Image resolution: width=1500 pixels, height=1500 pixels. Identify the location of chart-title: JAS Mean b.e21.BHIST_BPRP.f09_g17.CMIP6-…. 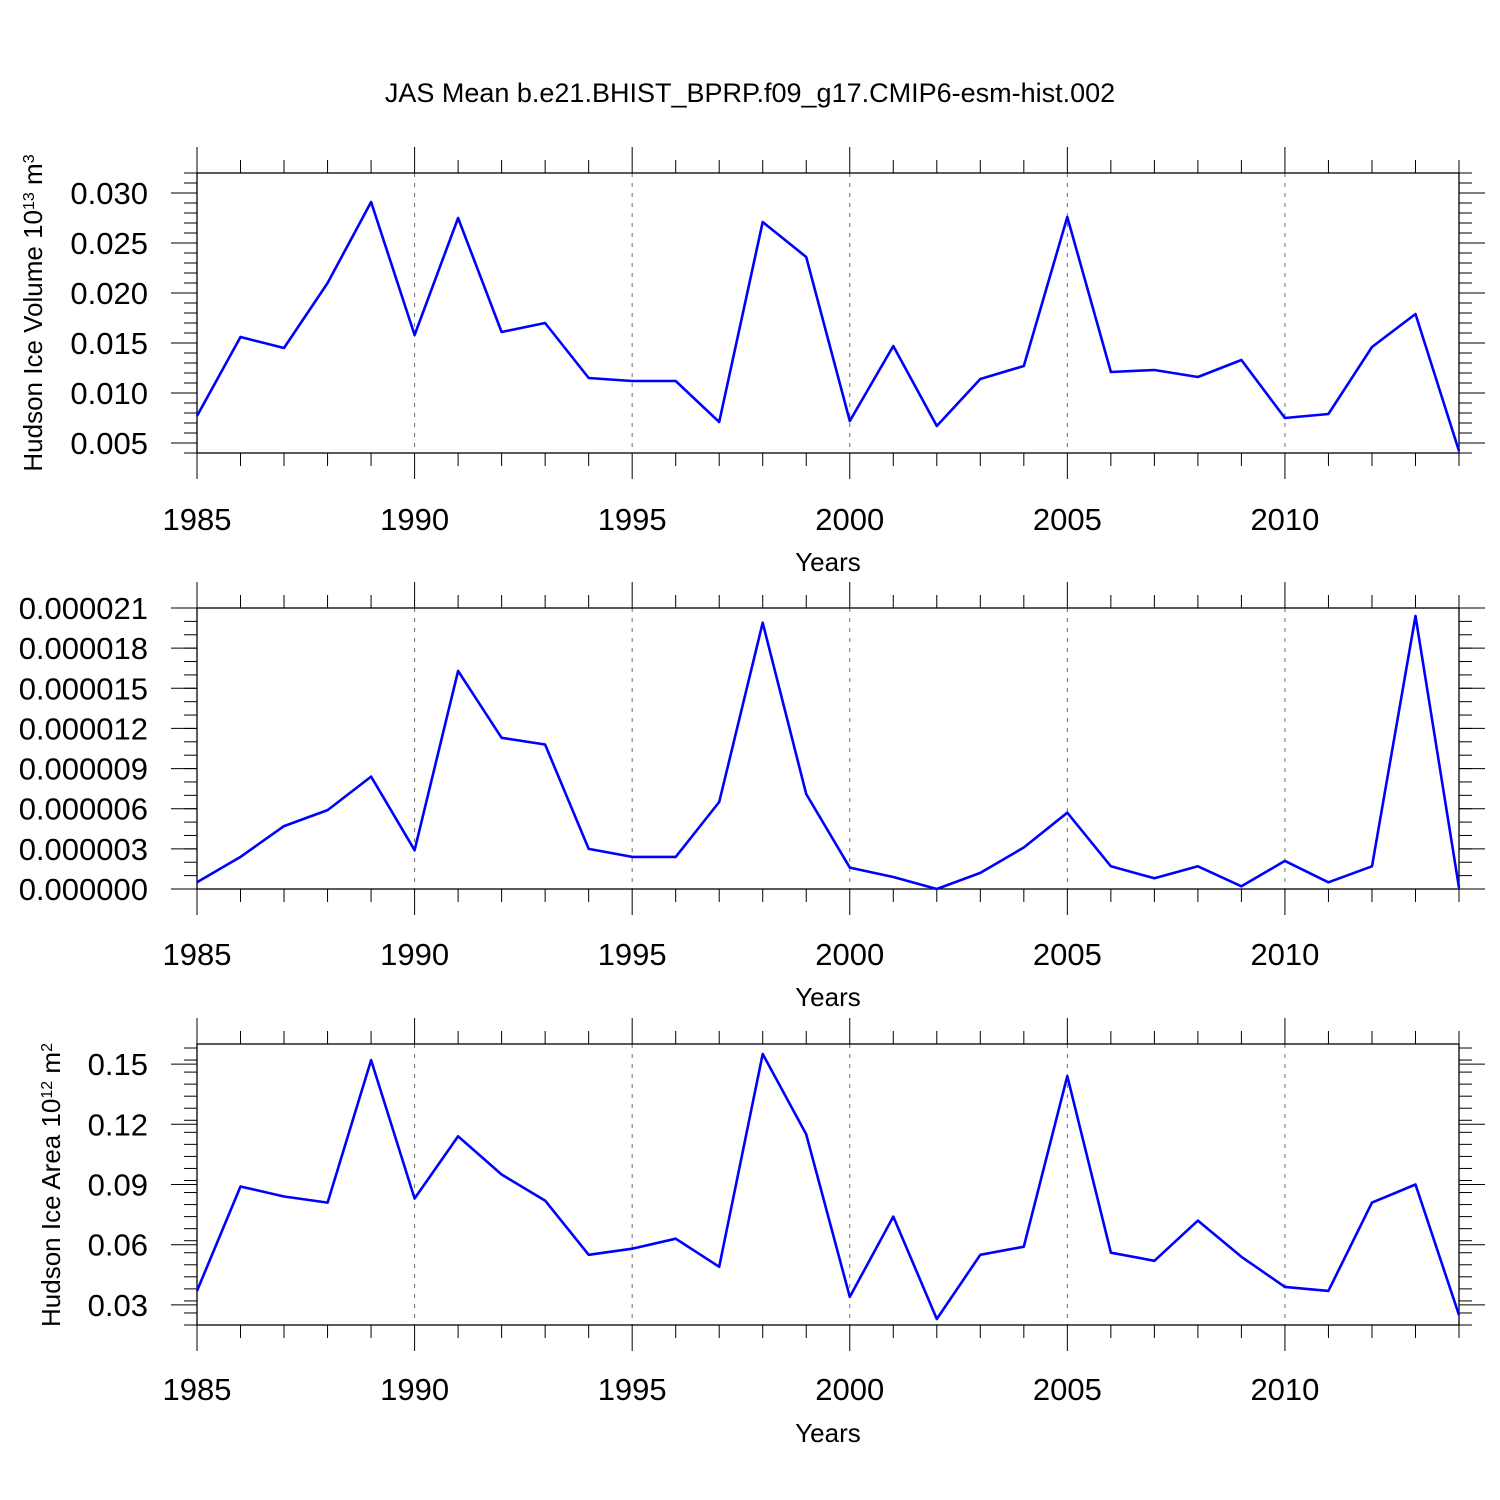
(750, 93).